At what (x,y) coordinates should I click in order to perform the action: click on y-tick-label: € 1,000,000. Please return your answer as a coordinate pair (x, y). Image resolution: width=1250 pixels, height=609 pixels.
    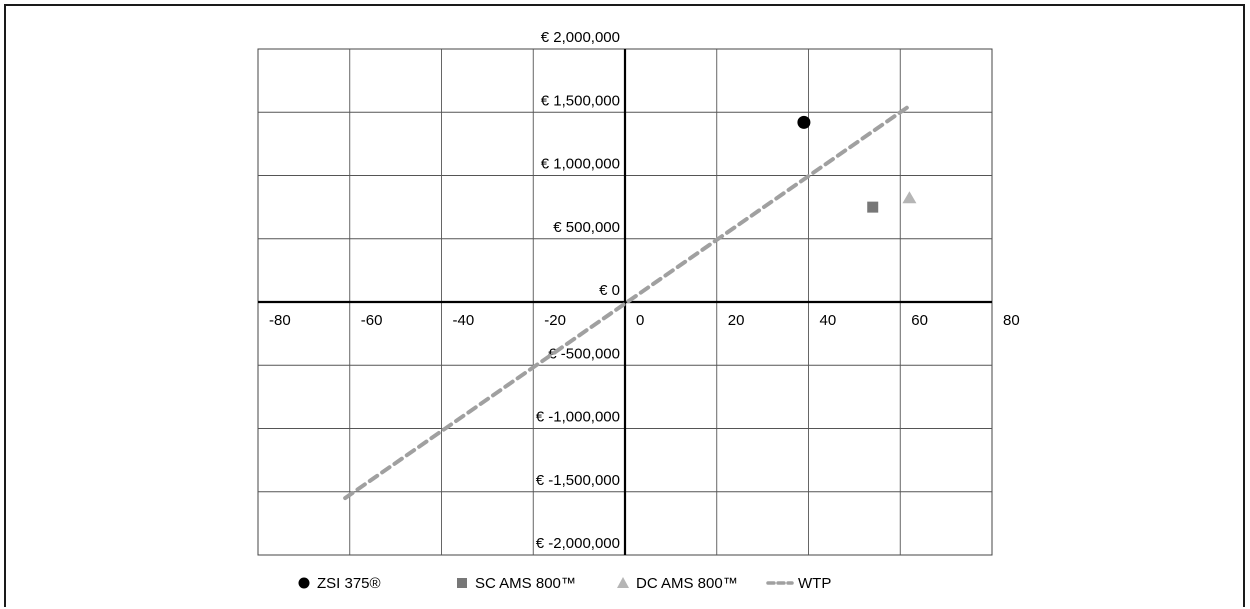
    Looking at the image, I should click on (580, 164).